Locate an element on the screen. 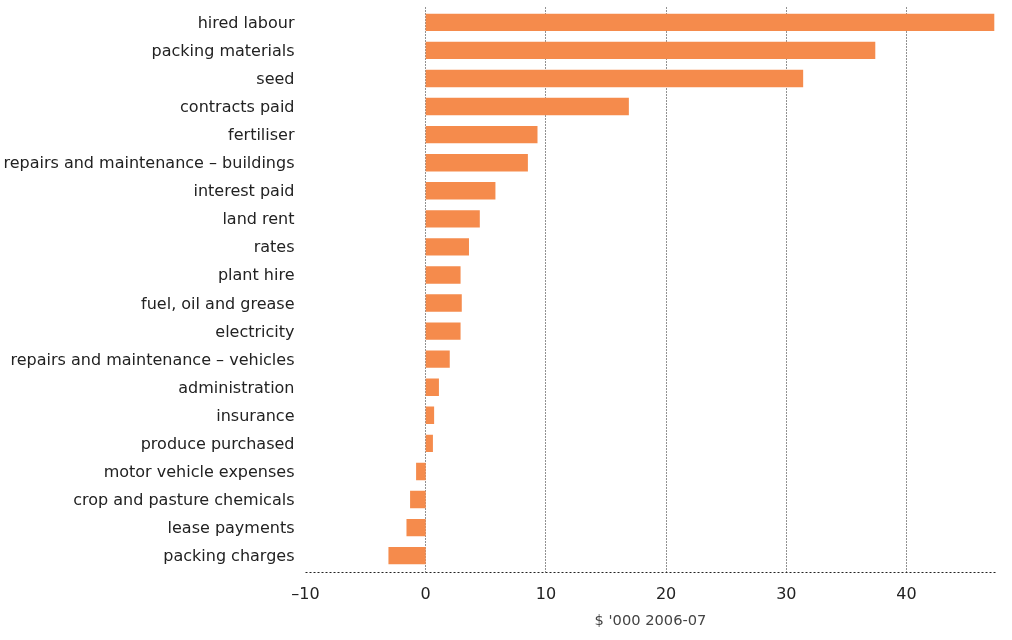 The height and width of the screenshot is (640, 1012). y-tick-label: rates is located at coordinates (274, 247).